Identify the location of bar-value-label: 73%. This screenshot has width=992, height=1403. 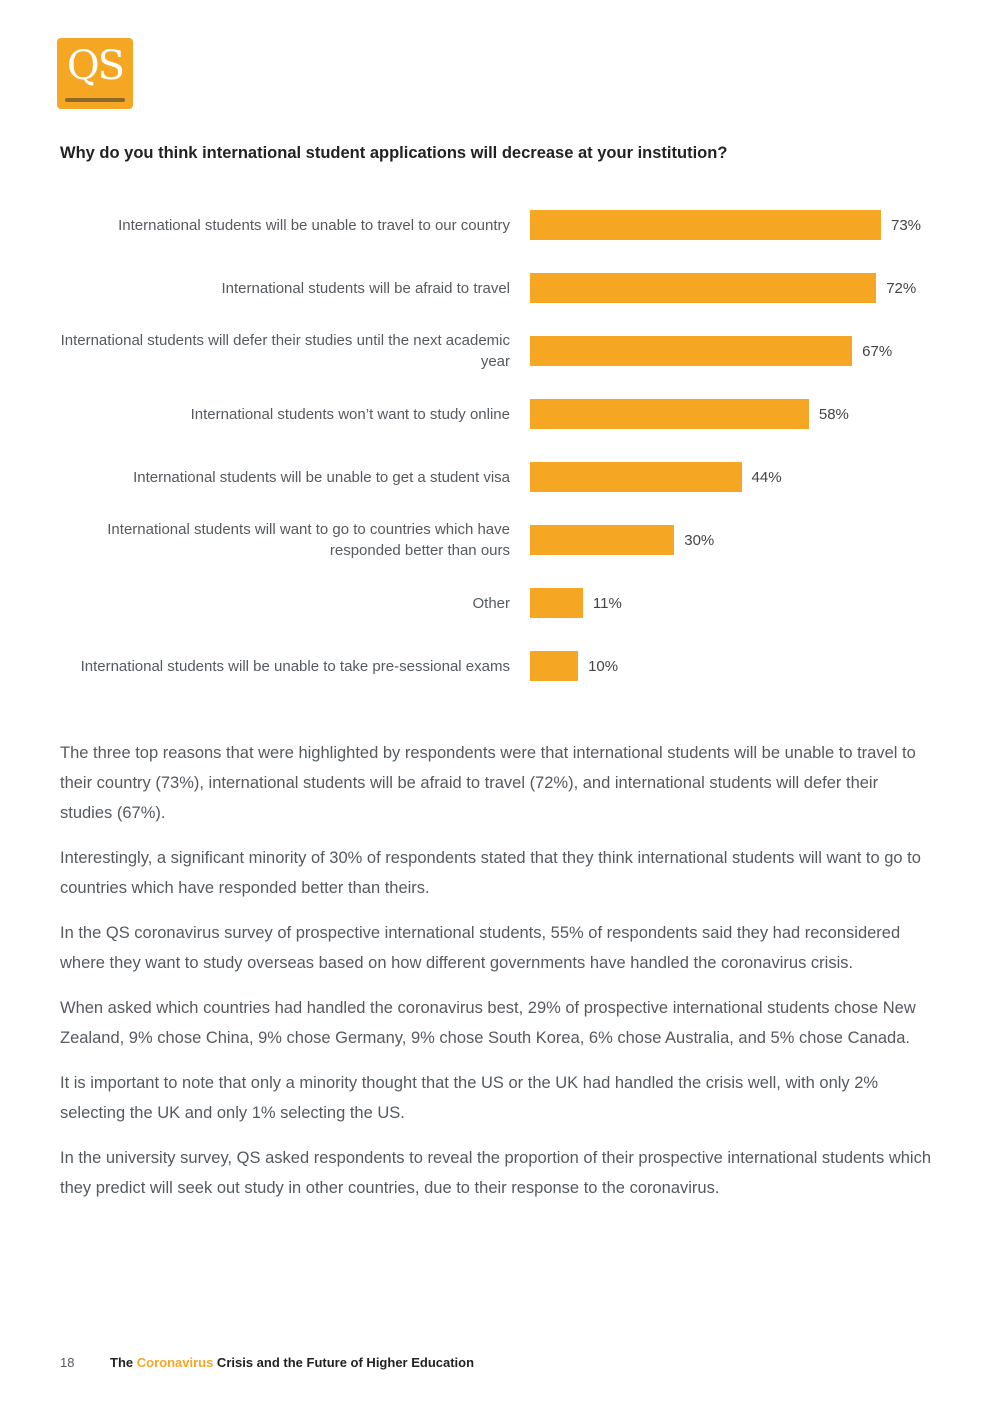
(906, 225).